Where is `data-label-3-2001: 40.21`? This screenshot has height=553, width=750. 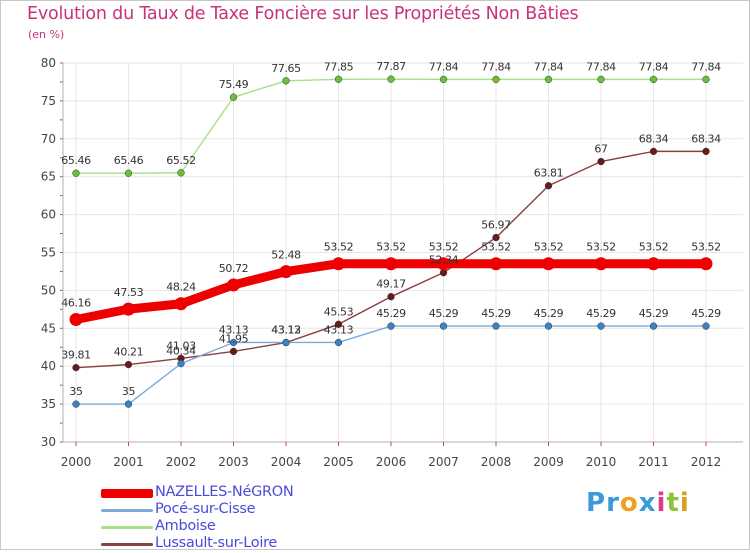
data-label-3-2001: 40.21 is located at coordinates (129, 352).